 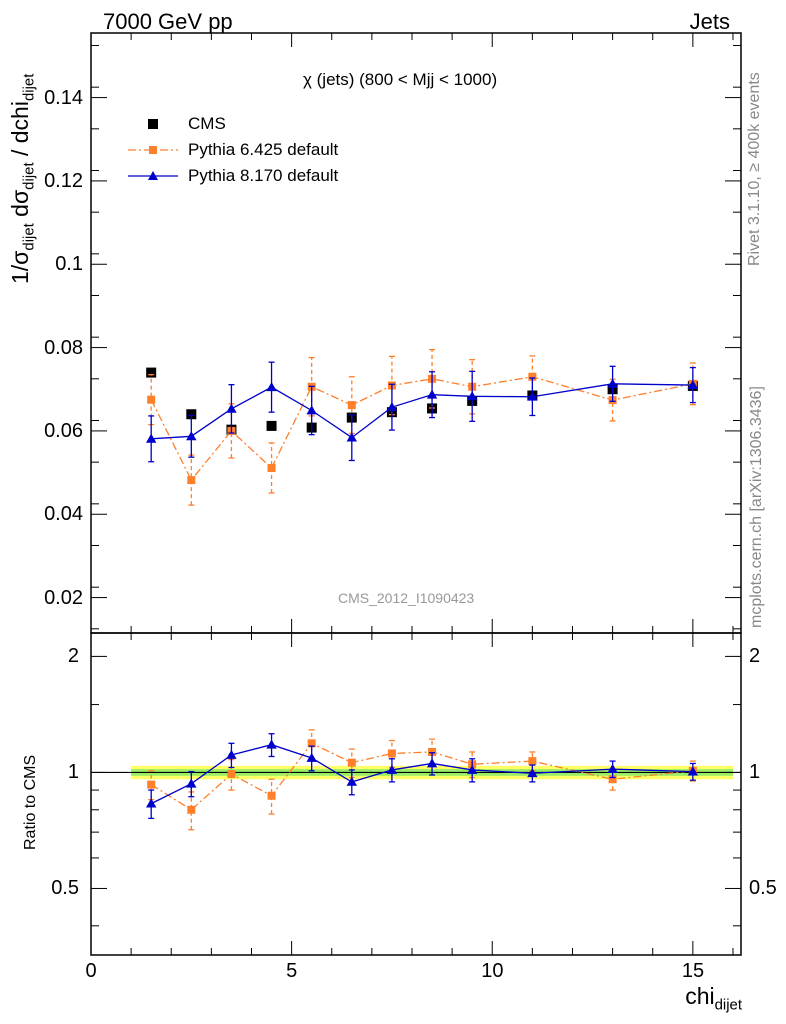 What do you see at coordinates (73, 656) in the screenshot?
I see `ratio-tick-label-left: 2` at bounding box center [73, 656].